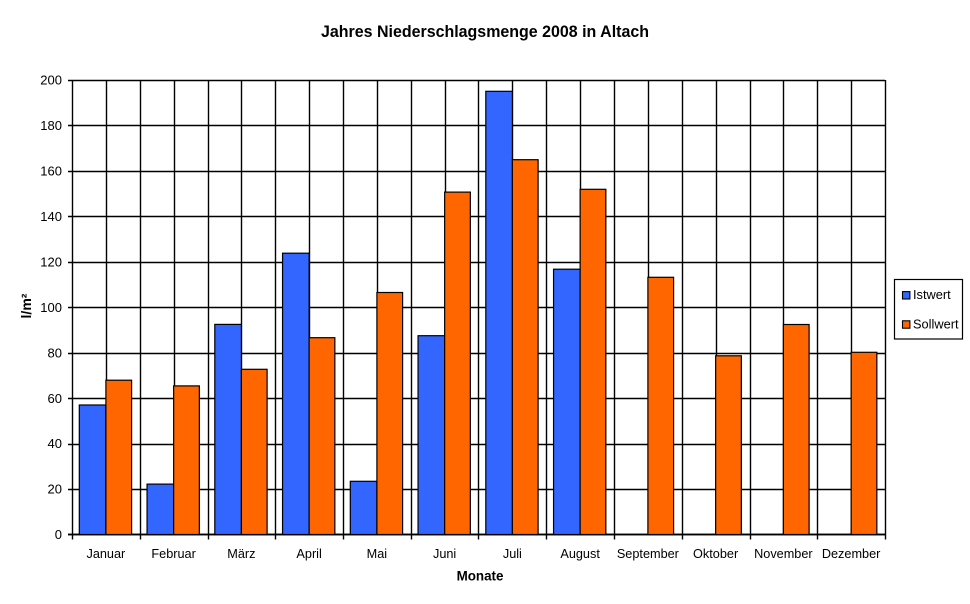 This screenshot has width=970, height=604. What do you see at coordinates (55, 489) in the screenshot?
I see `svg-text: 20` at bounding box center [55, 489].